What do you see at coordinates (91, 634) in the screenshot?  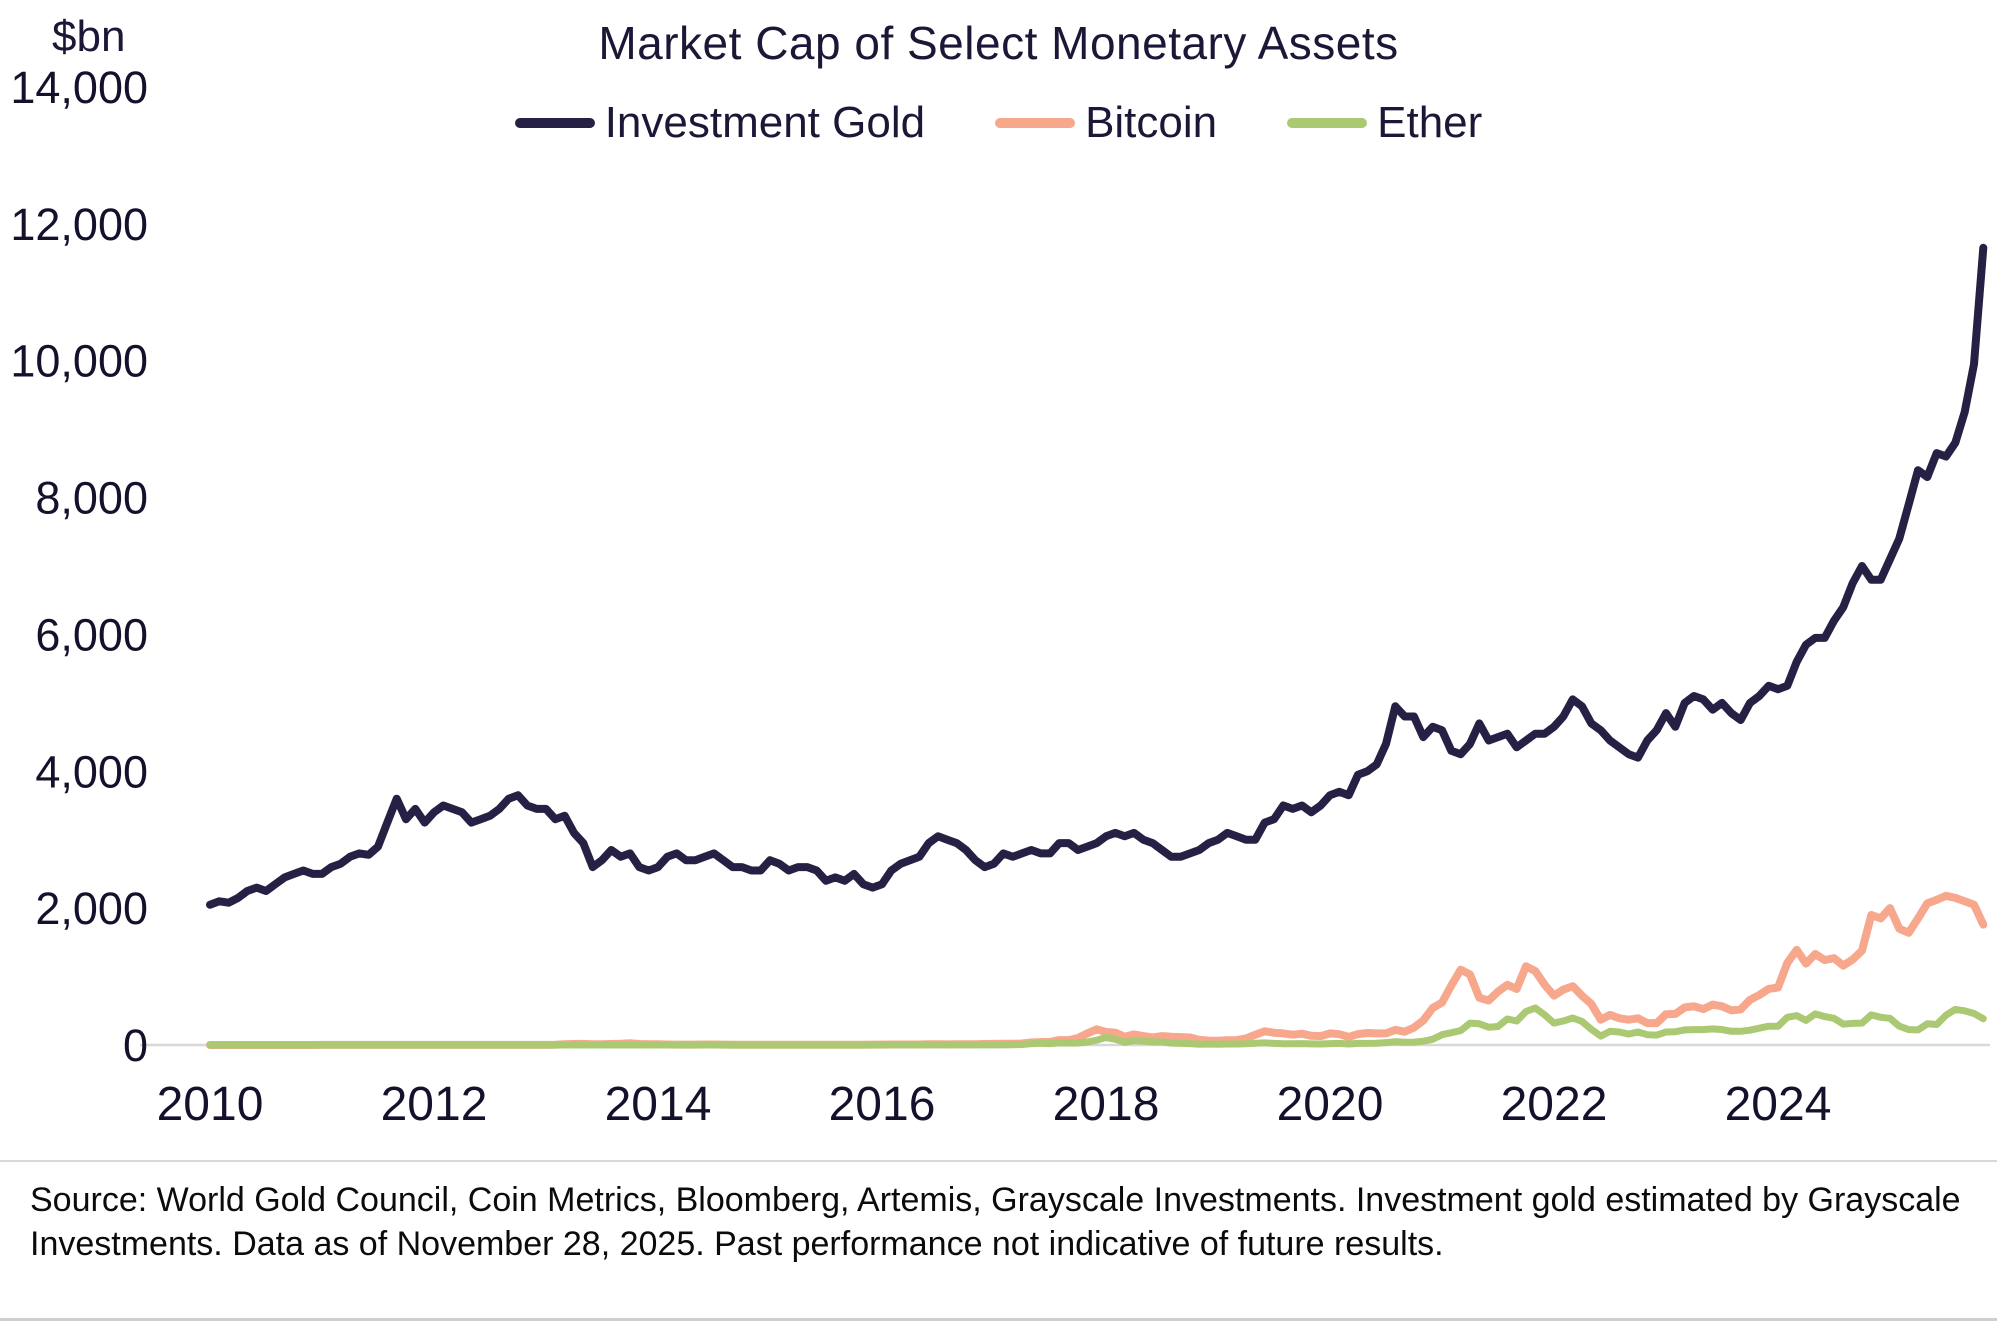 I see `y-tick-label: 6,000` at bounding box center [91, 634].